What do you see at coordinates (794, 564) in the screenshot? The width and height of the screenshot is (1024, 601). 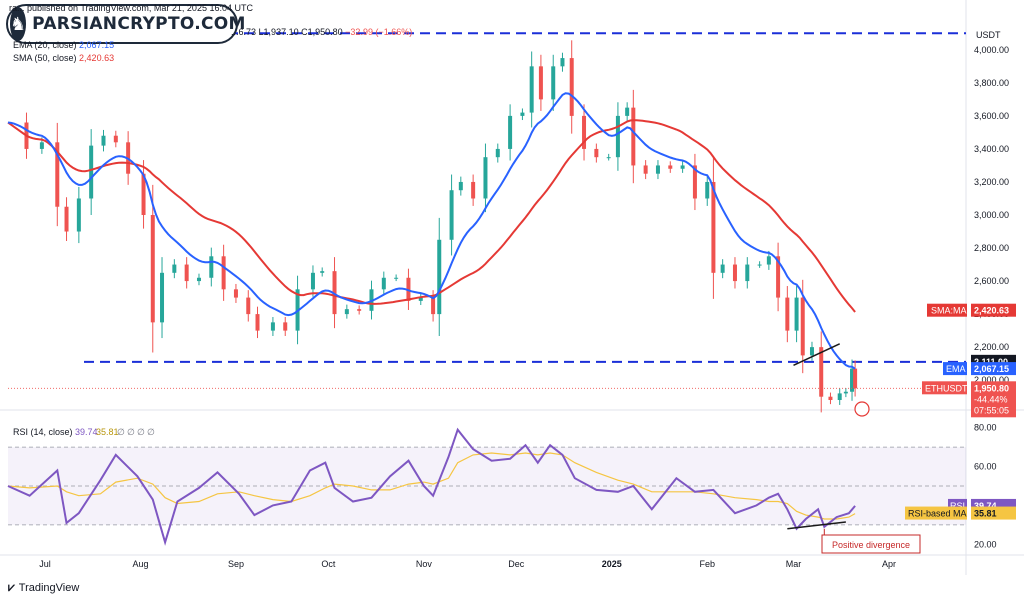 I see `time-tick-label: Mar` at bounding box center [794, 564].